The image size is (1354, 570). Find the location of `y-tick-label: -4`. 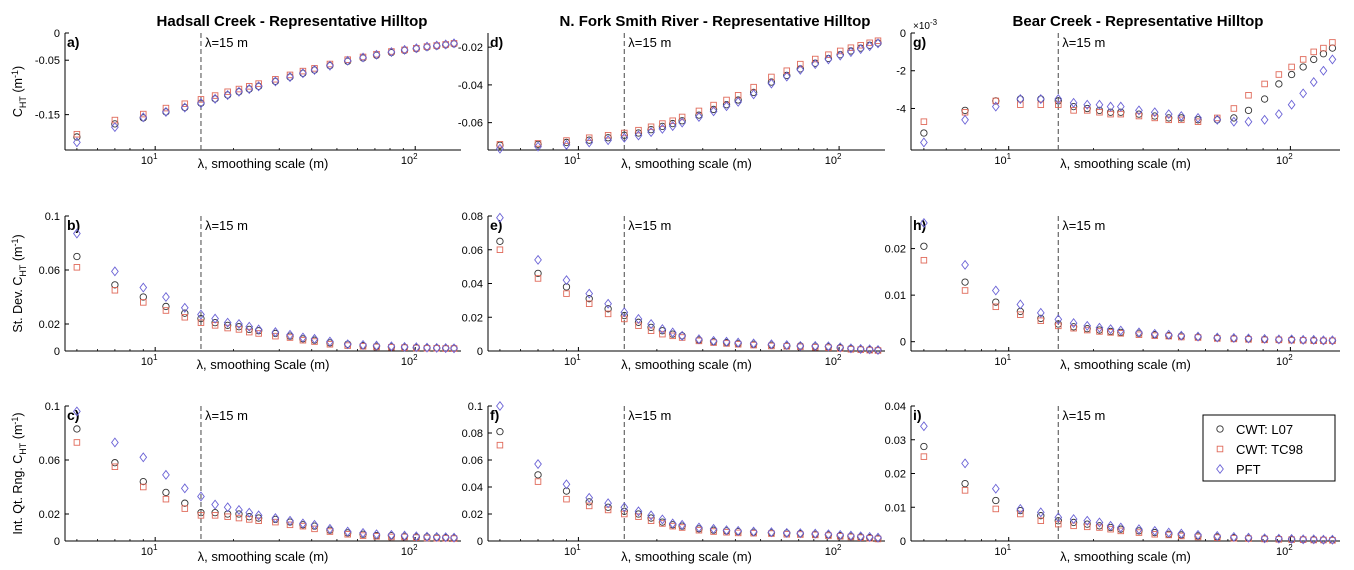

y-tick-label: -4 is located at coordinates (901, 109).